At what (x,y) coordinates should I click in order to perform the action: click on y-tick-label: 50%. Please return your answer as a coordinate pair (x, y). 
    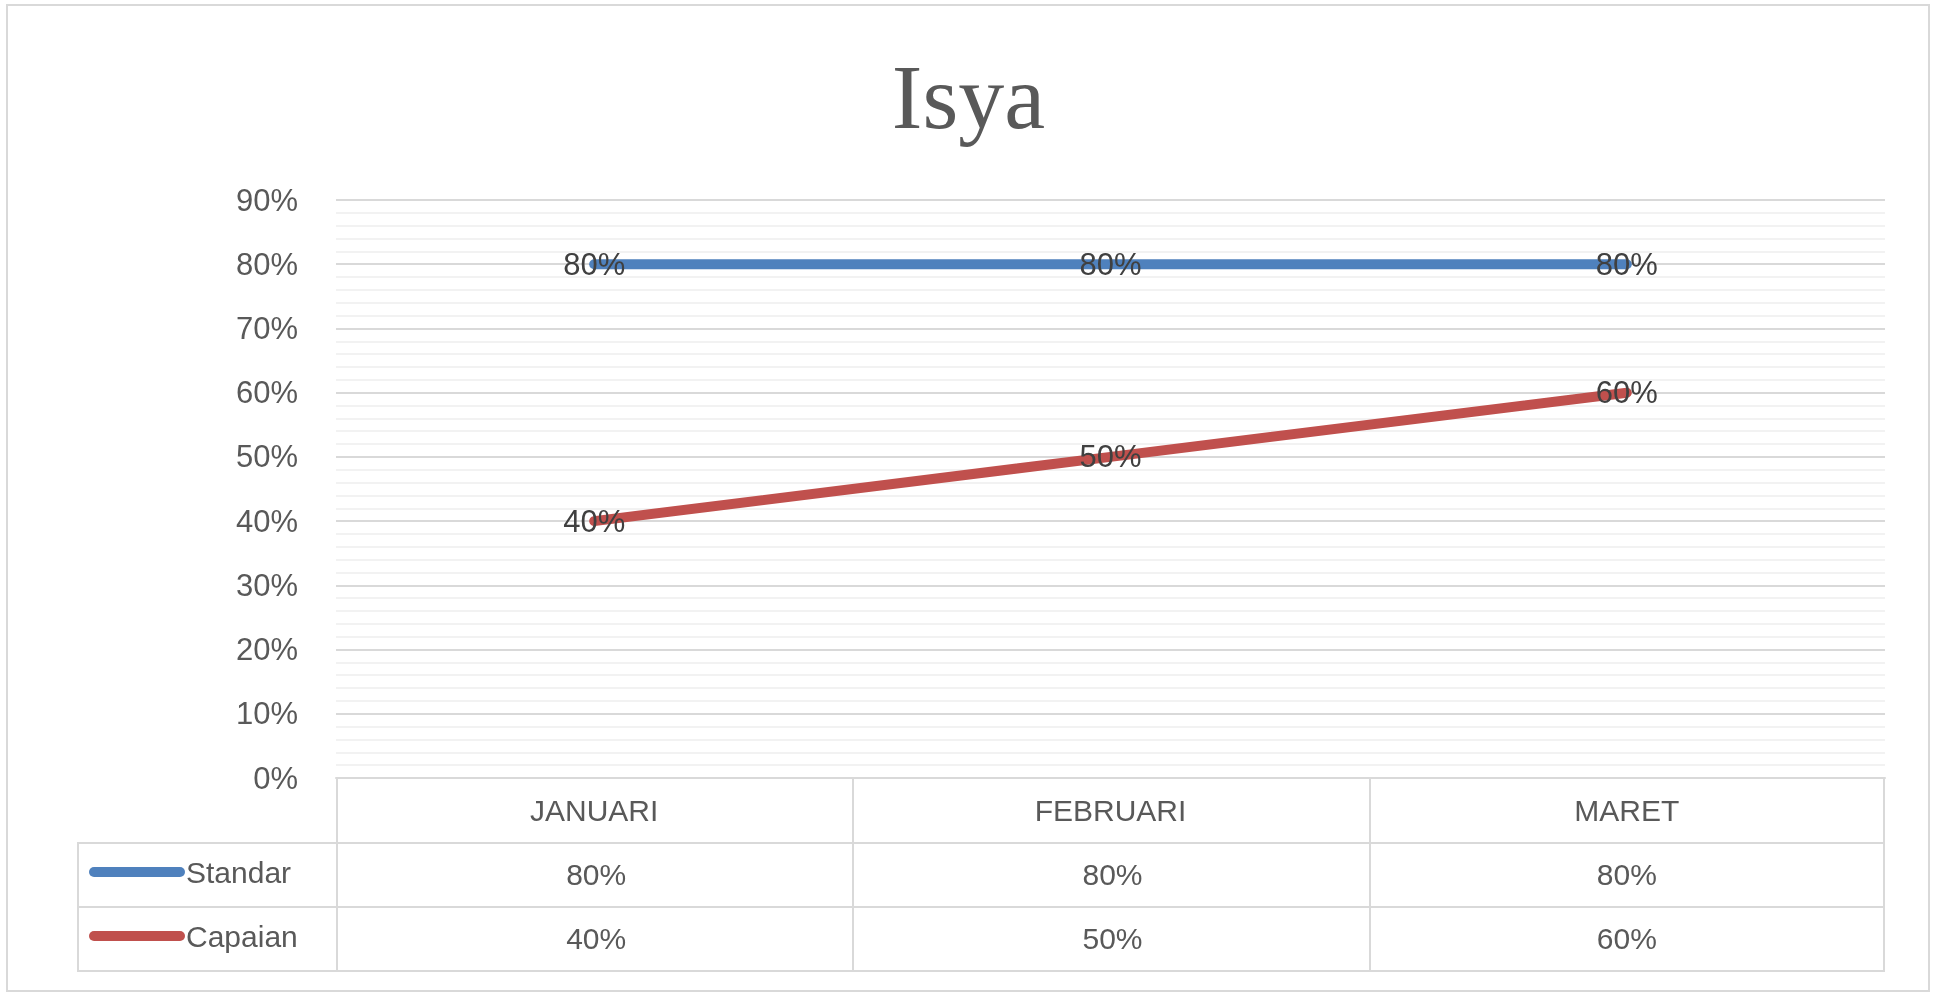
    Looking at the image, I should click on (266, 457).